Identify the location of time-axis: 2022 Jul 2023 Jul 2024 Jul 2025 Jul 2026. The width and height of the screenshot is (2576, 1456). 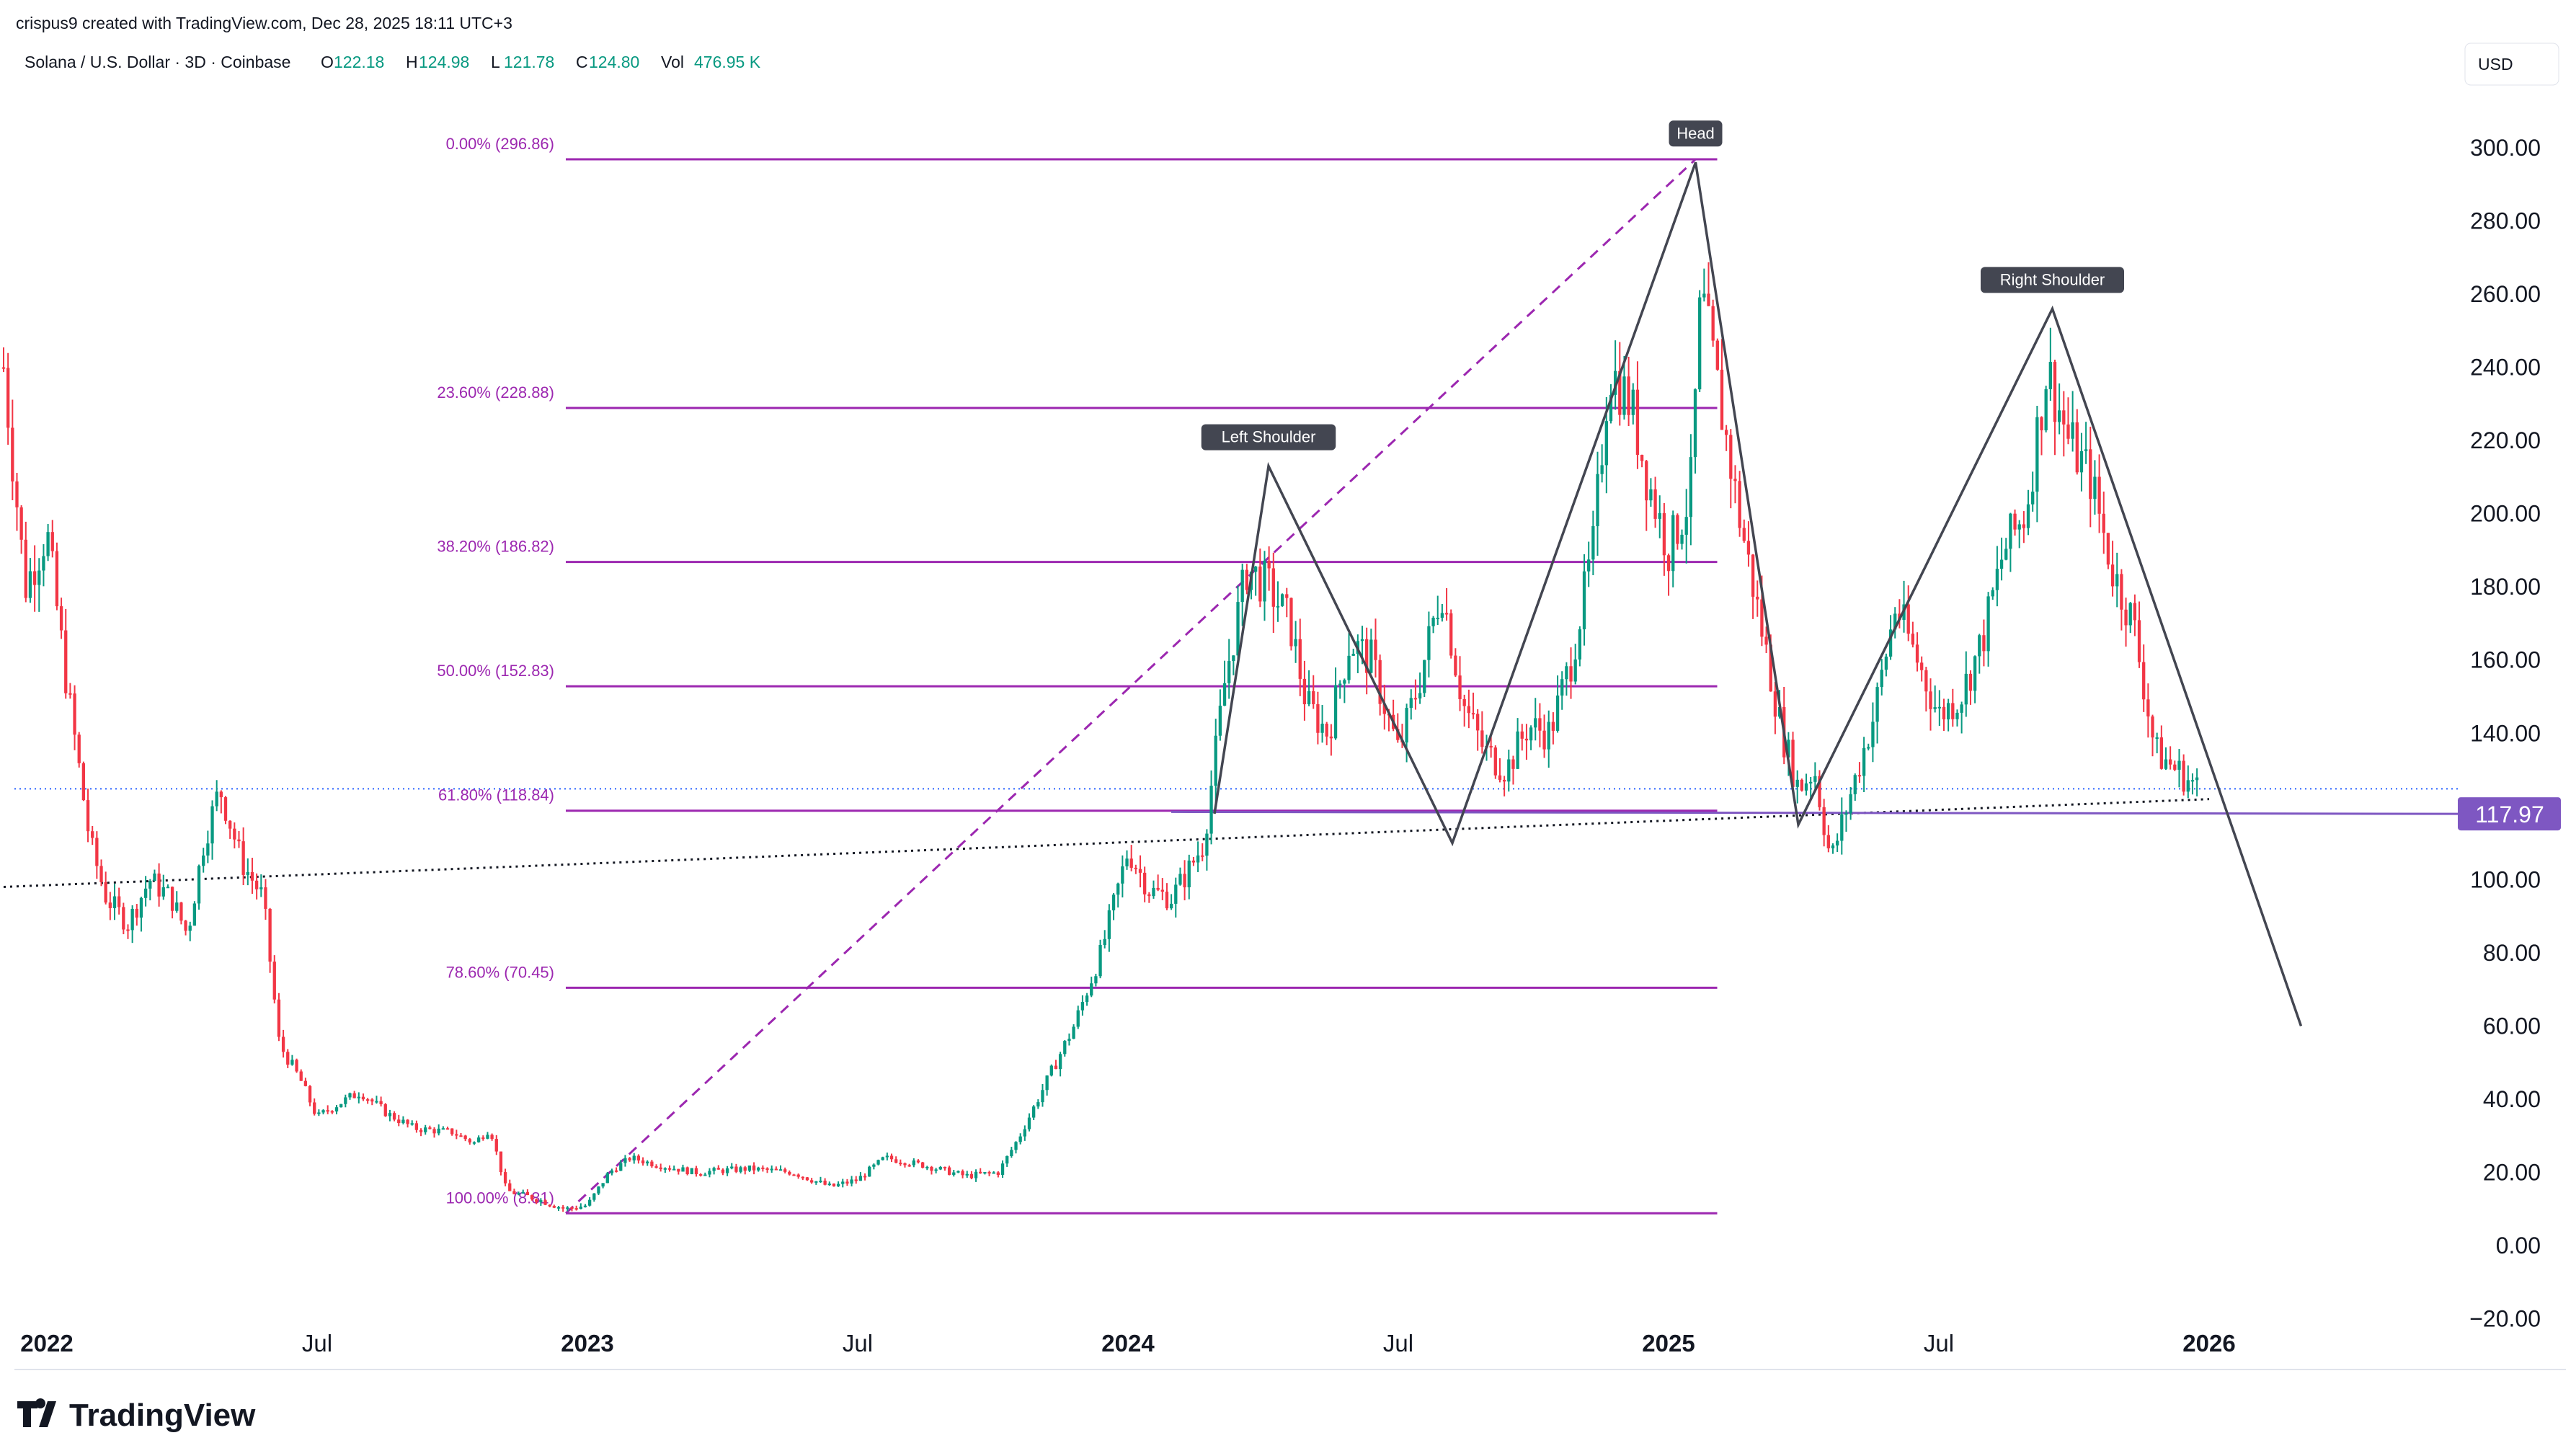
(1127, 1343).